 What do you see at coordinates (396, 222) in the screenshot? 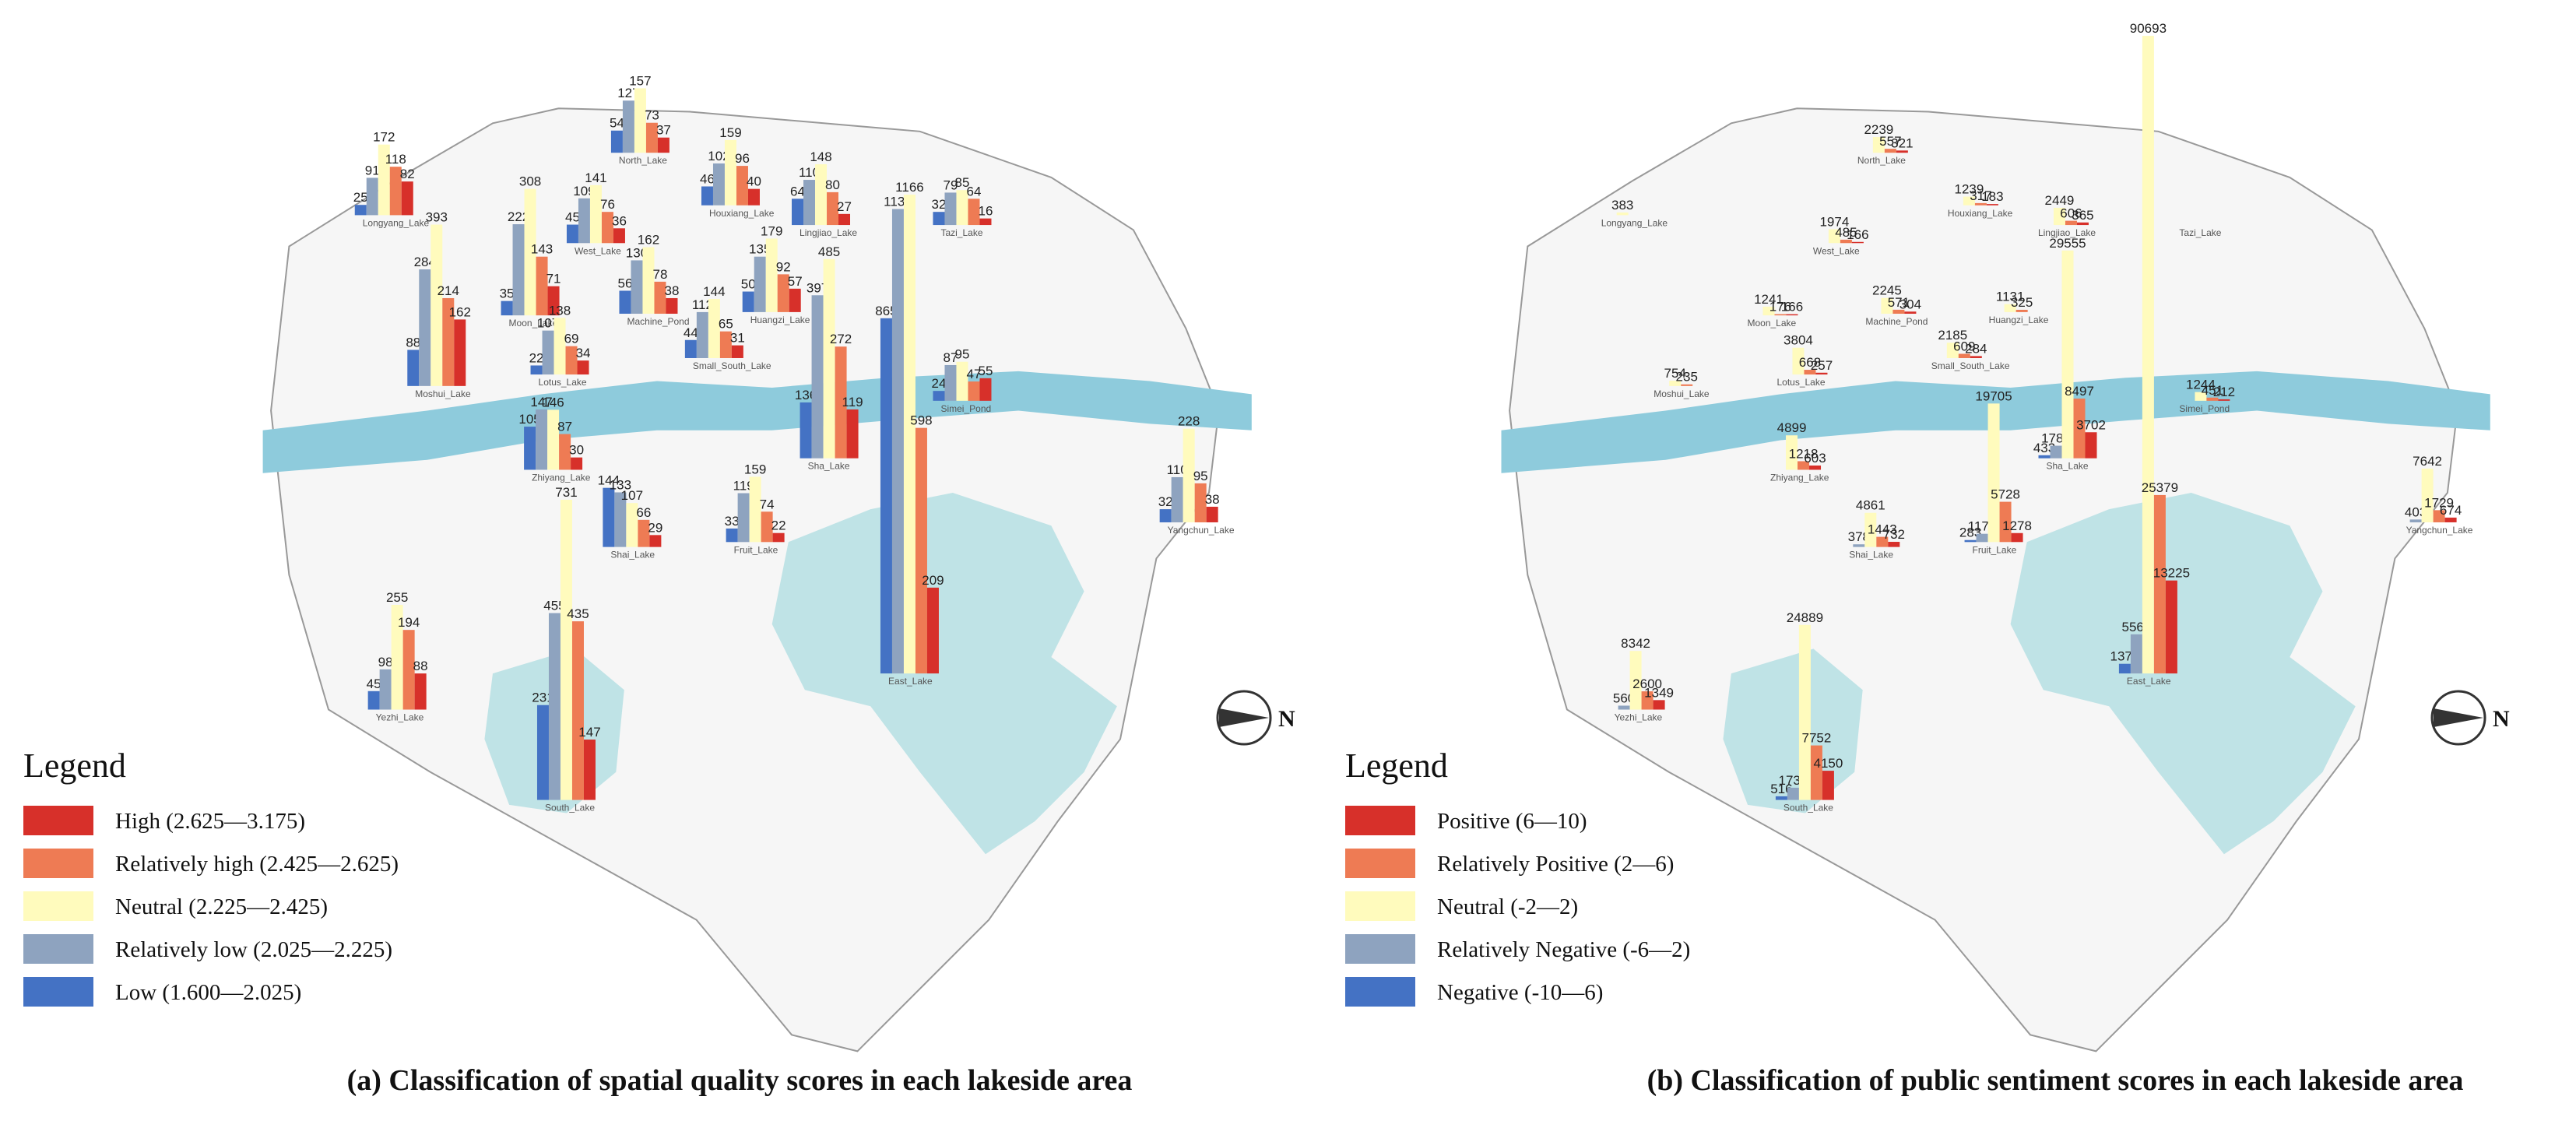
I see `lake-label: Longyang_Lake` at bounding box center [396, 222].